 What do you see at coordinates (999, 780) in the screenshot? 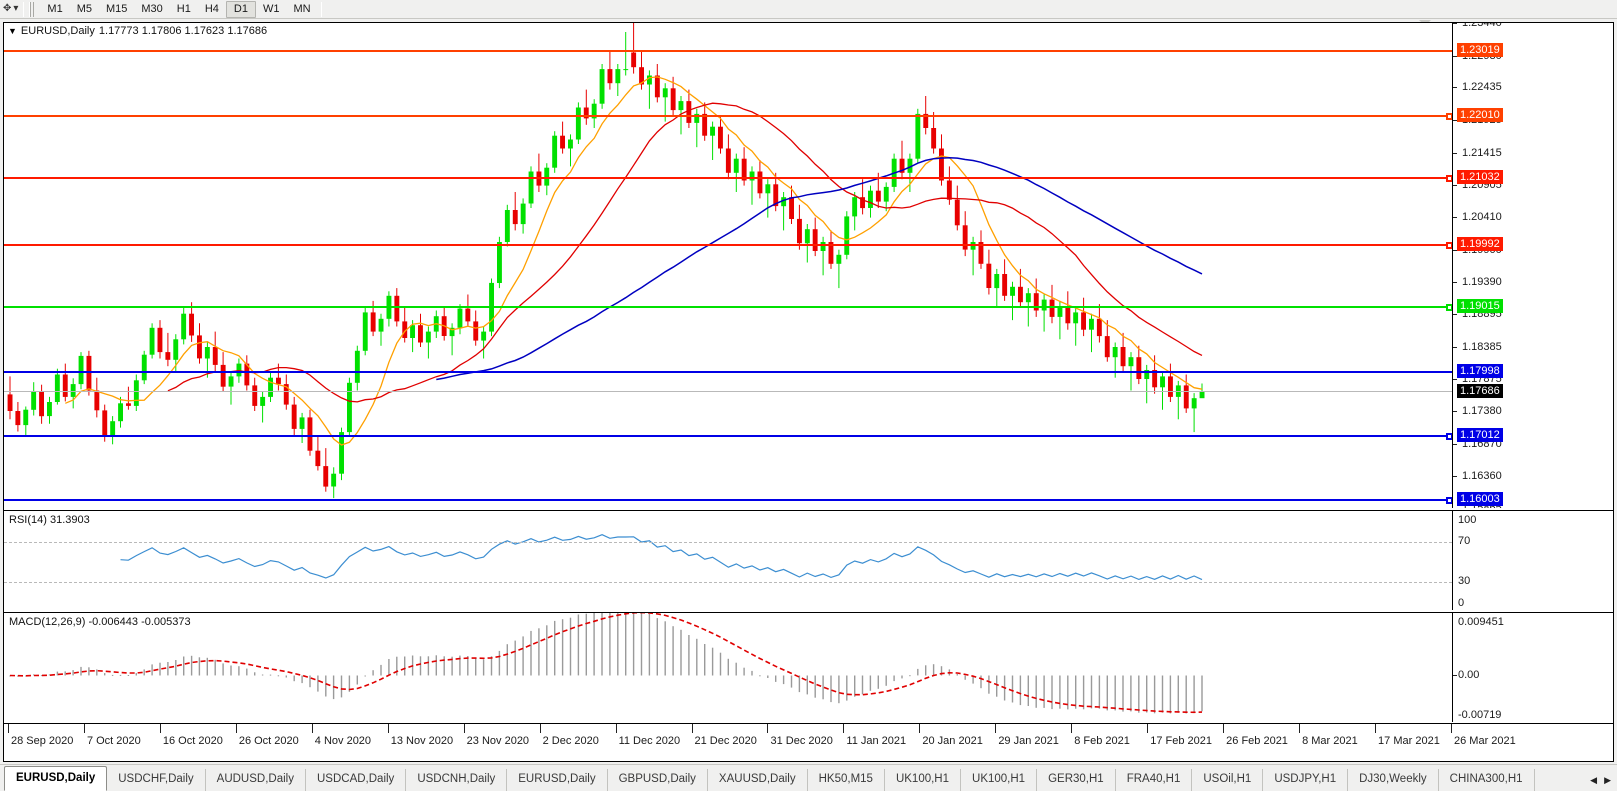
I see `tab-uk100-h1-2: UK100,H1` at bounding box center [999, 780].